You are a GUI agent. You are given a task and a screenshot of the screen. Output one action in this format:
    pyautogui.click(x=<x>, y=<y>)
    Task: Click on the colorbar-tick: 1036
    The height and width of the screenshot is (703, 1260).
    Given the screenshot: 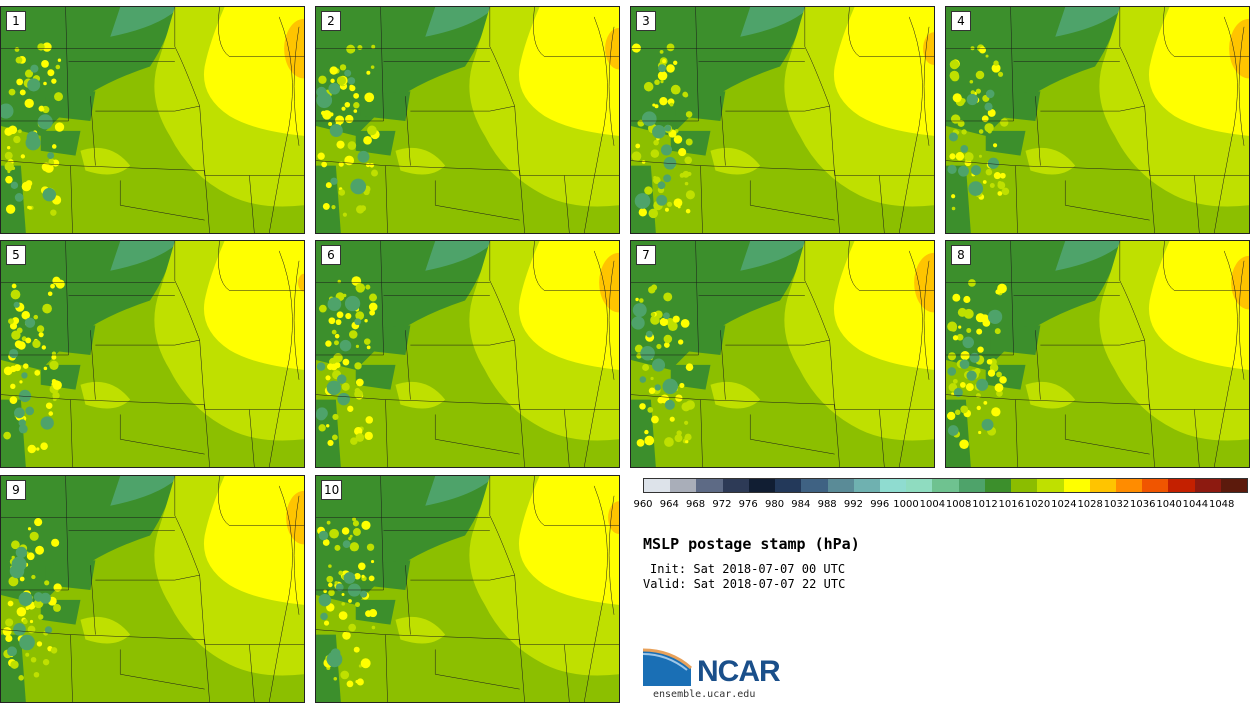 What is the action you would take?
    pyautogui.click(x=1143, y=504)
    